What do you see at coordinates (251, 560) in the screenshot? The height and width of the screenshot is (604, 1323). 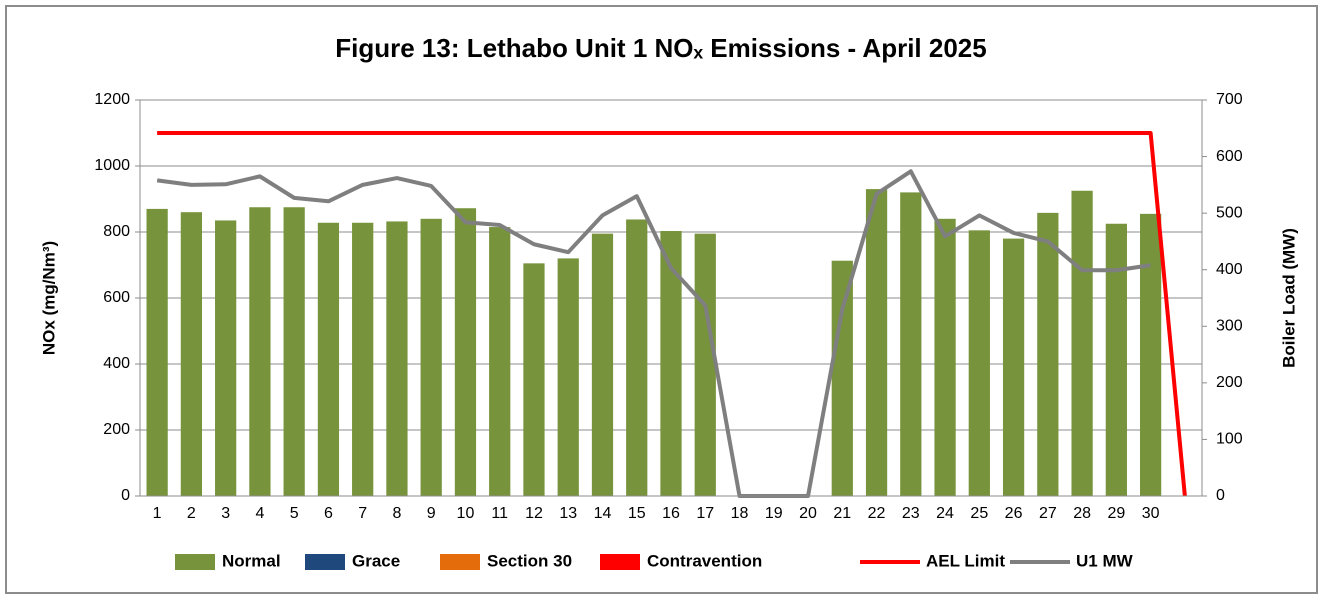 I see `legend-label: Normal` at bounding box center [251, 560].